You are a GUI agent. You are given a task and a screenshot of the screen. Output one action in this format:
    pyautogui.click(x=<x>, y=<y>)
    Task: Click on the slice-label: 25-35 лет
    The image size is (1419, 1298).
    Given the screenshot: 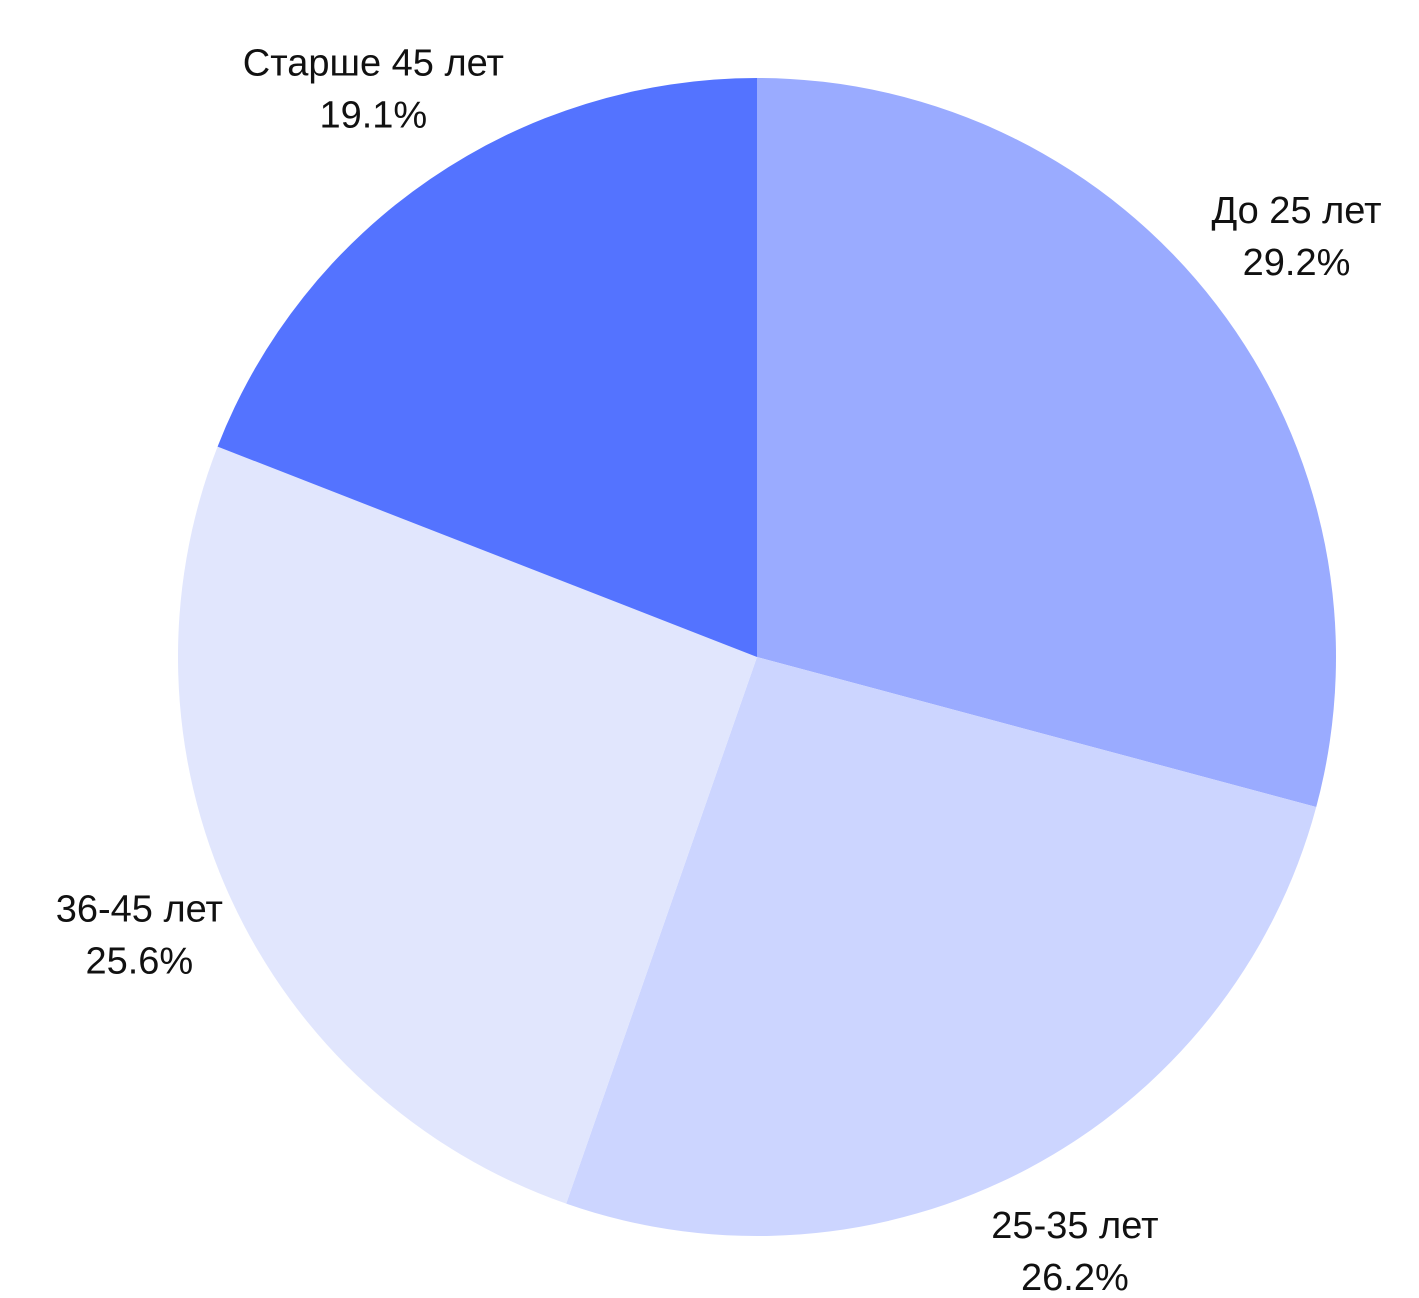 What is the action you would take?
    pyautogui.click(x=1074, y=1226)
    